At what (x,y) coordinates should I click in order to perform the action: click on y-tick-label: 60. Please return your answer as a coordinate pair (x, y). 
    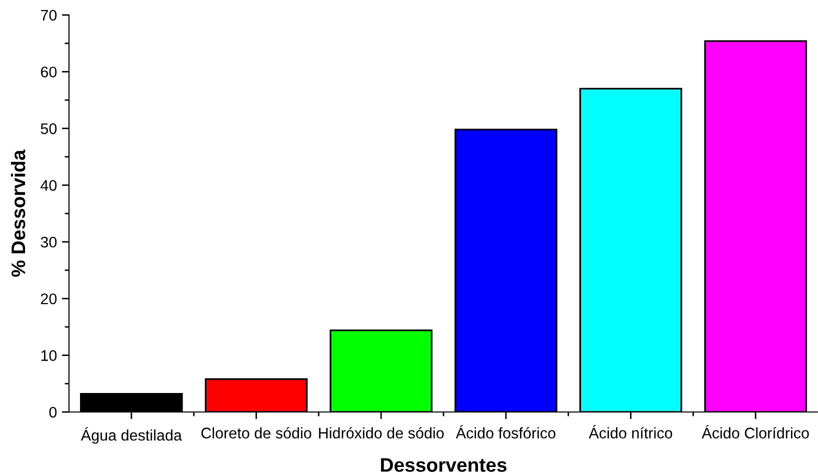
    Looking at the image, I should click on (48, 72).